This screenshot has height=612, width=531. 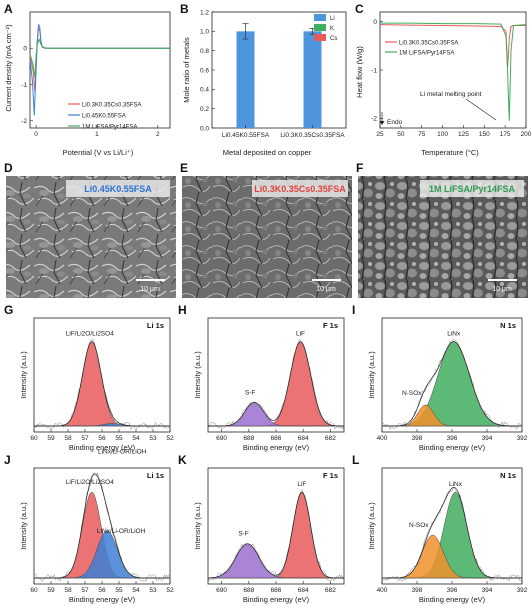 What do you see at coordinates (412, 393) in the screenshot?
I see `panel-i-peak-label-2: N-SOx` at bounding box center [412, 393].